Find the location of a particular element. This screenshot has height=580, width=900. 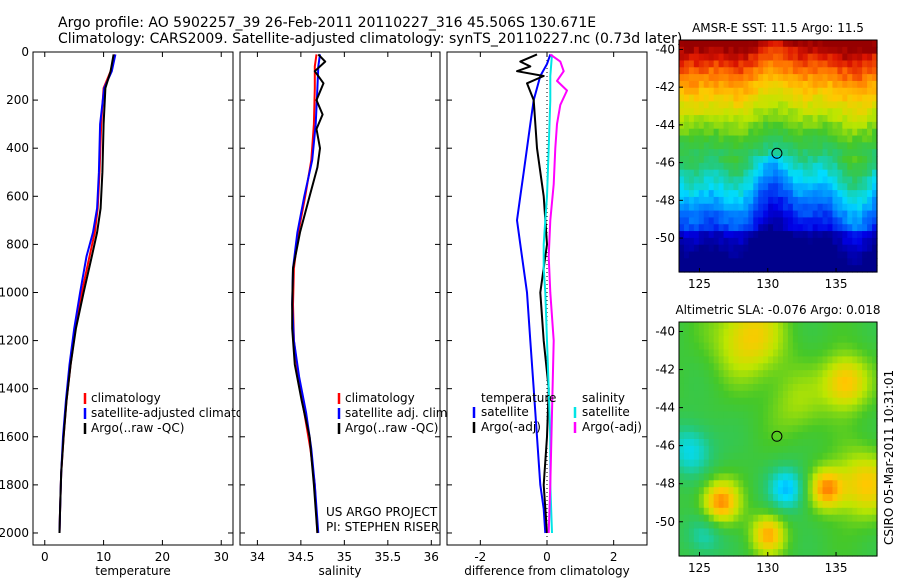

sla-map-ytick-label: -40 is located at coordinates (665, 332).